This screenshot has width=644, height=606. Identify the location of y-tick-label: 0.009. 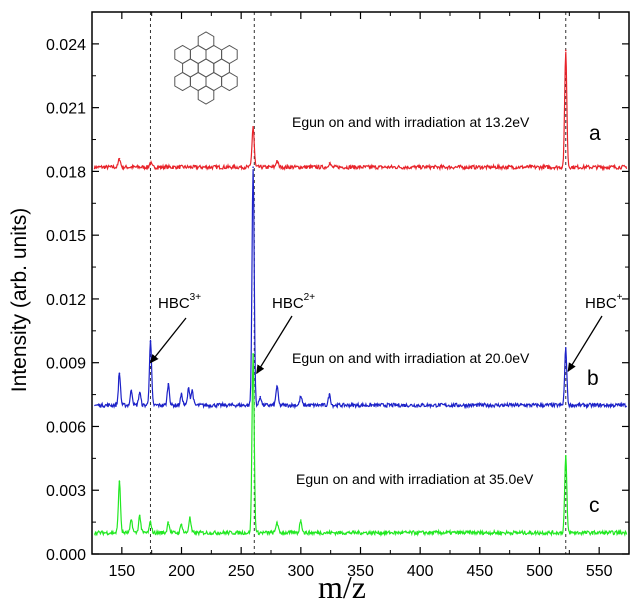
(66, 364).